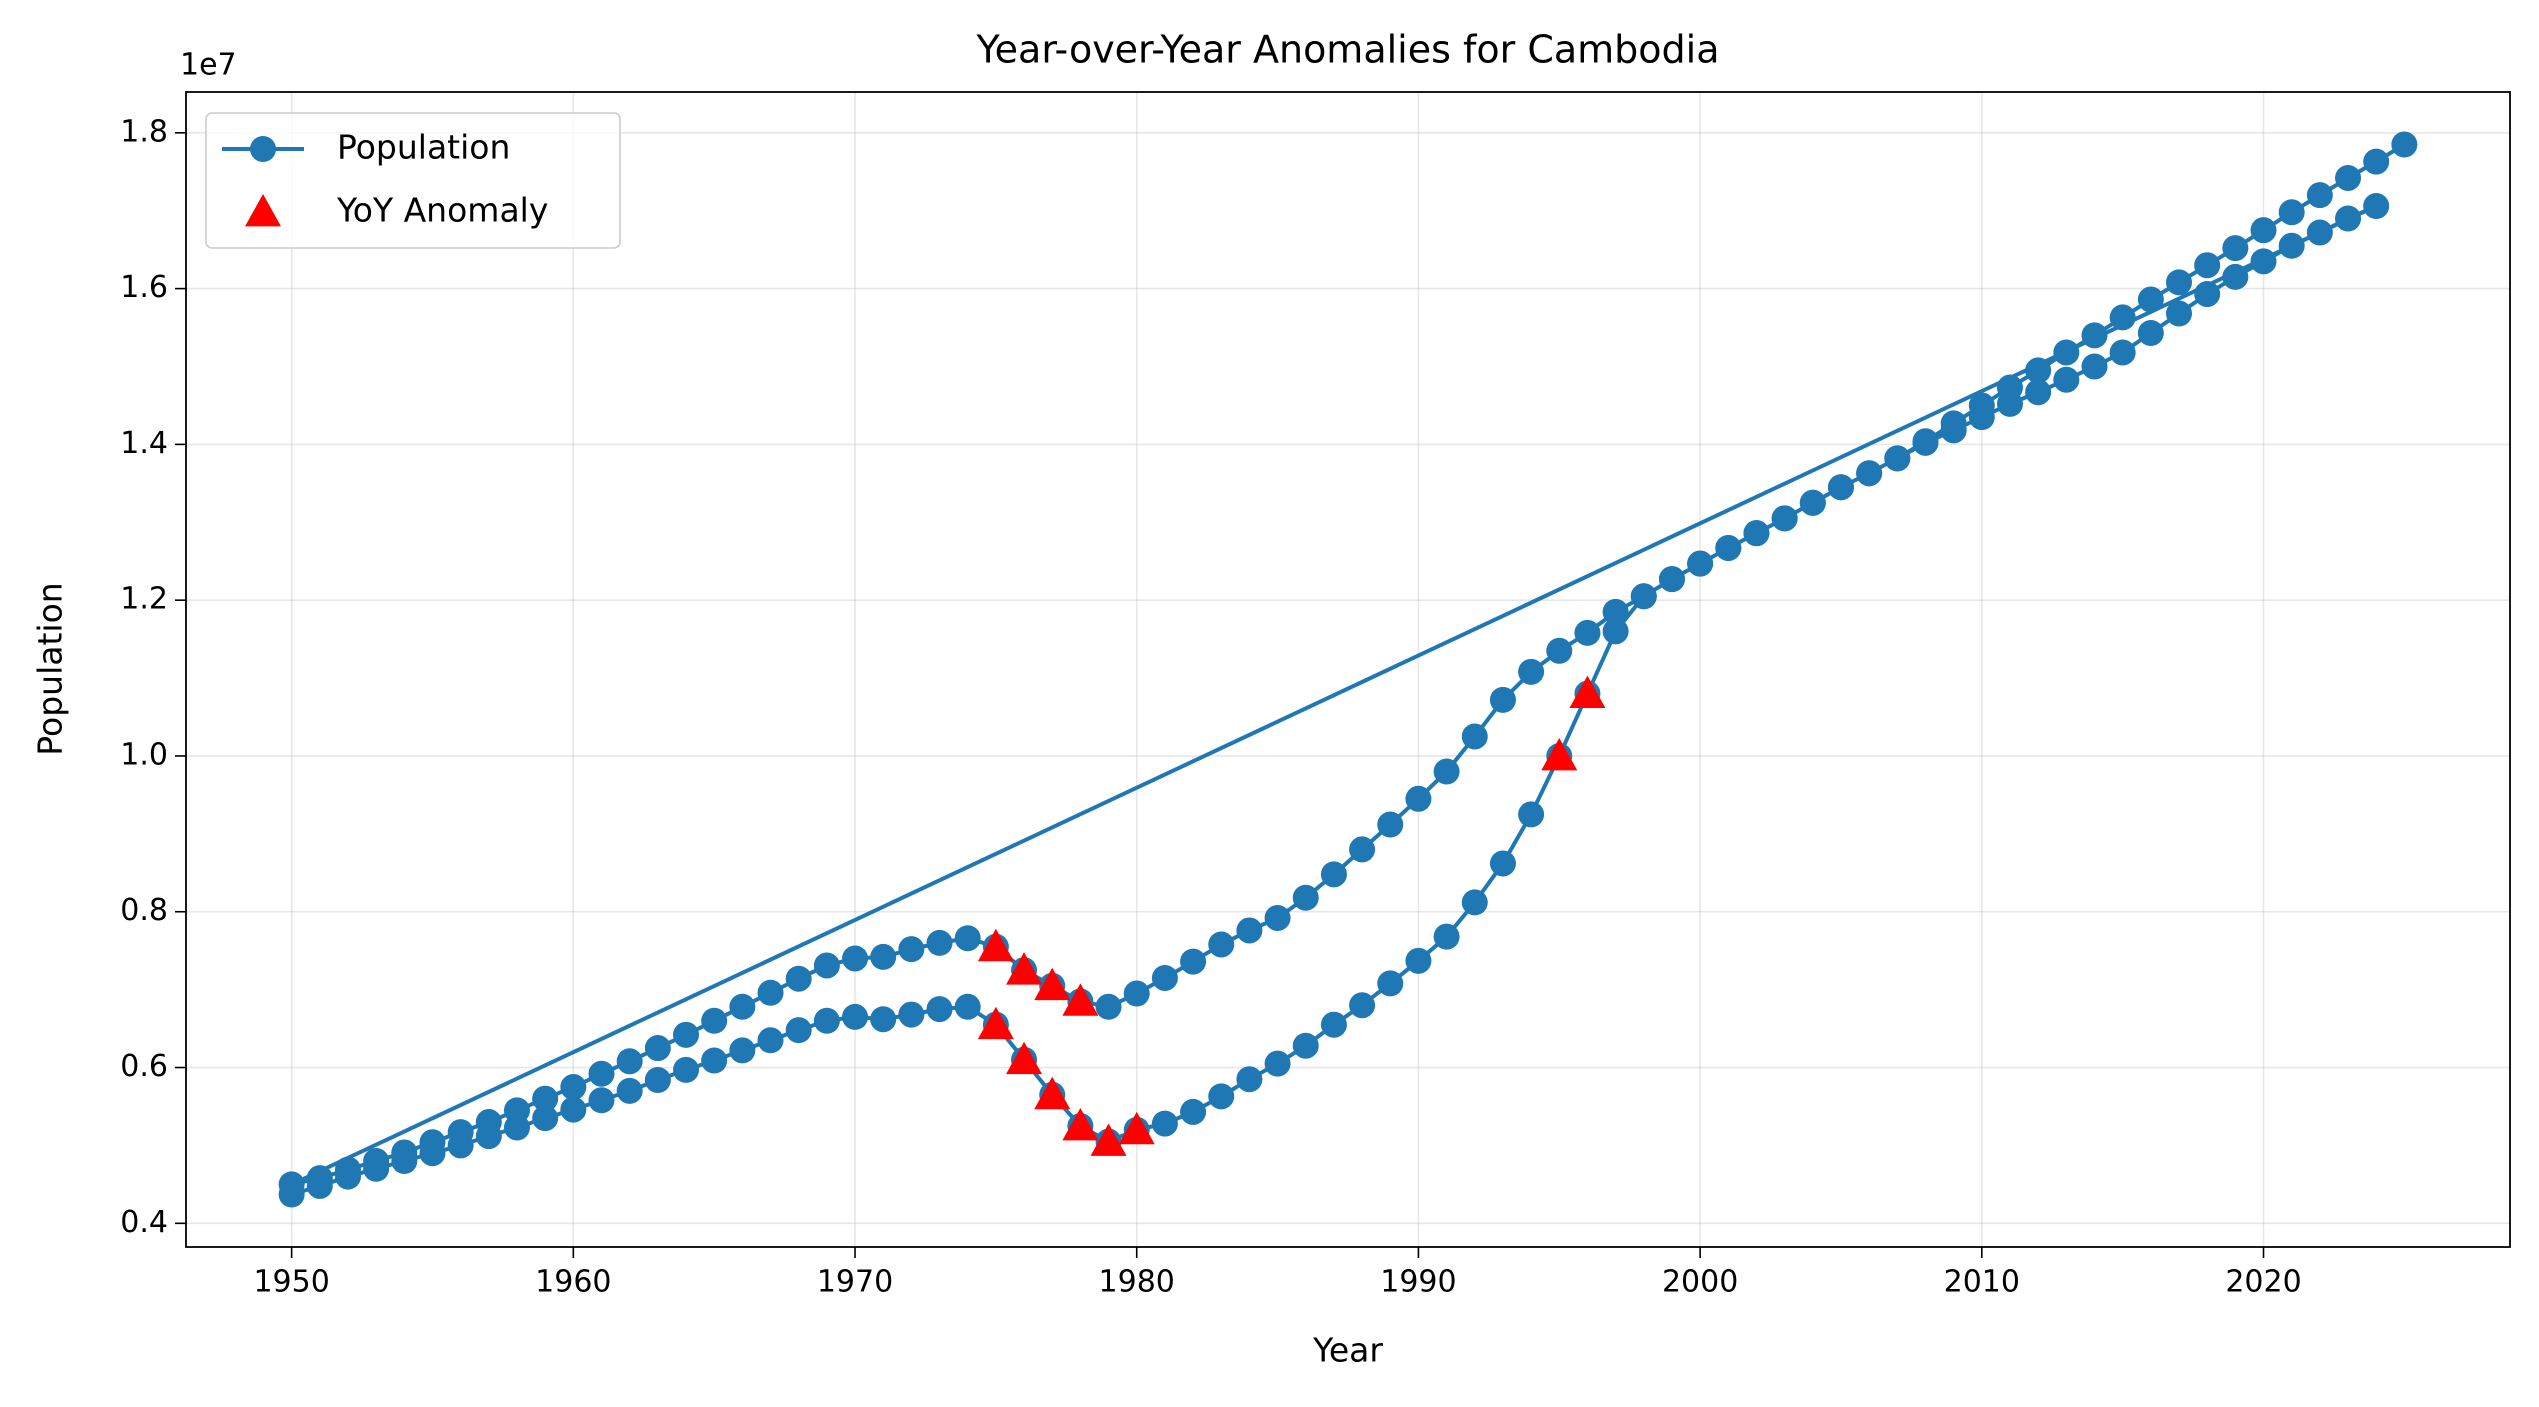  I want to click on y-tick-label: 0.8, so click(144, 910).